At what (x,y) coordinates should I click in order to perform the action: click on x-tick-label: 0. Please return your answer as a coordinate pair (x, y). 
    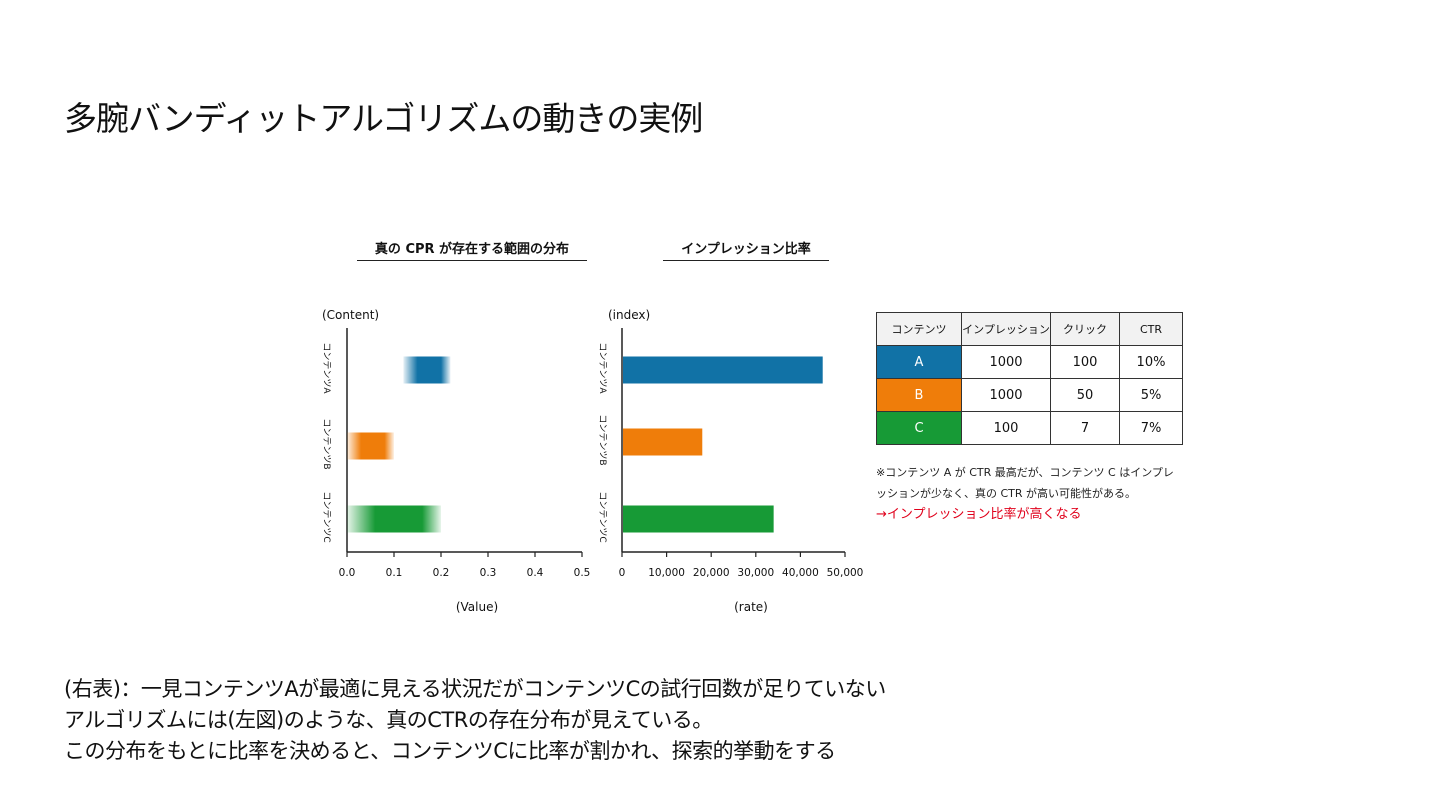
    Looking at the image, I should click on (622, 573).